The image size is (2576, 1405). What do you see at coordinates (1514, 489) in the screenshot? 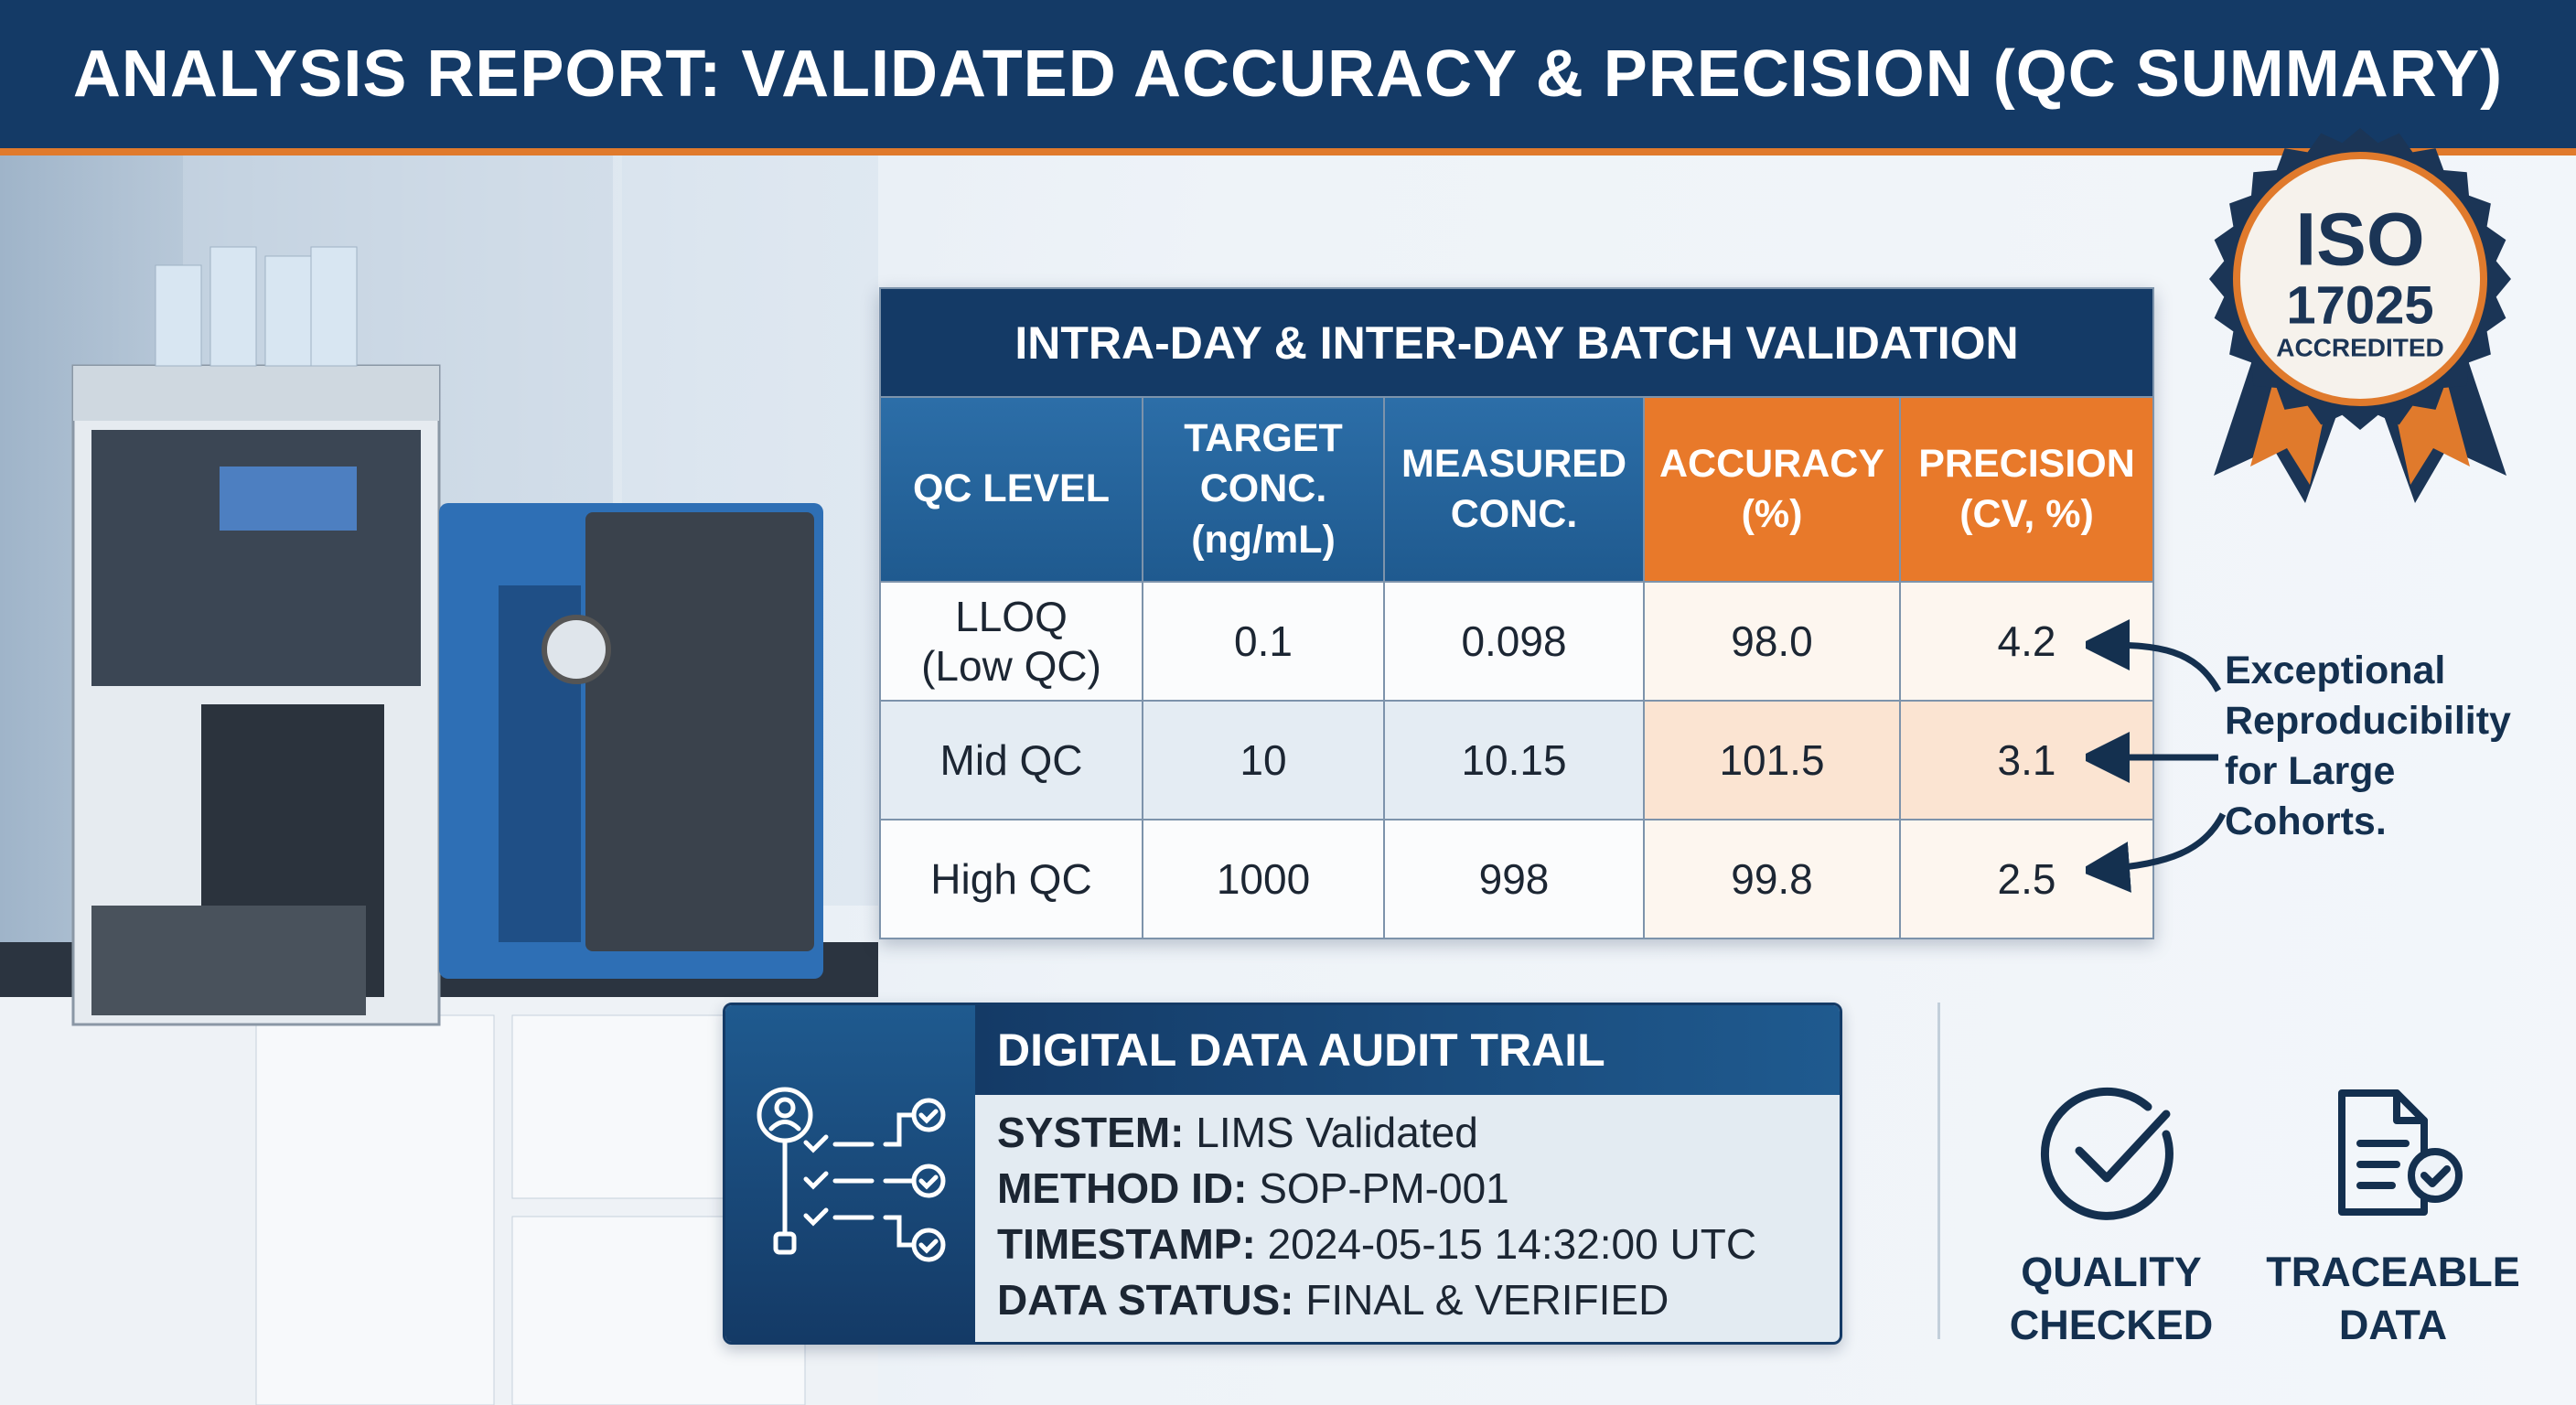
I see `column-header: MEASURED CONC.` at bounding box center [1514, 489].